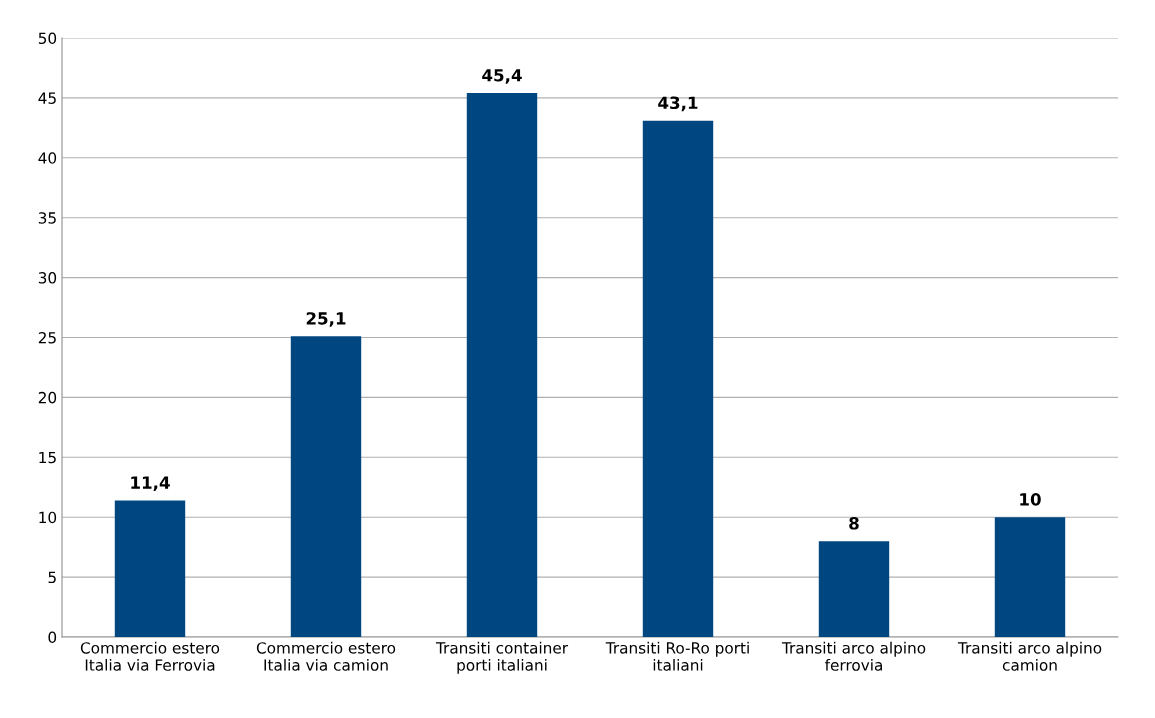 The height and width of the screenshot is (718, 1155). Describe the element at coordinates (502, 657) in the screenshot. I see `x-tick-label: Transiti container porti italiani` at that location.